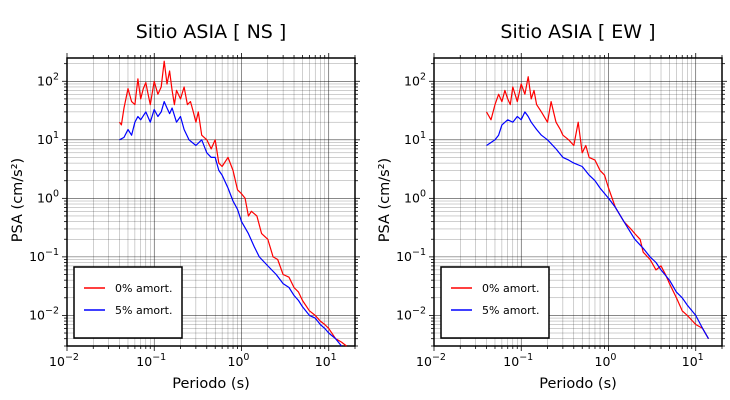  What do you see at coordinates (577, 32) in the screenshot?
I see `chart-title: Sitio ASIA [ EW ]` at bounding box center [577, 32].